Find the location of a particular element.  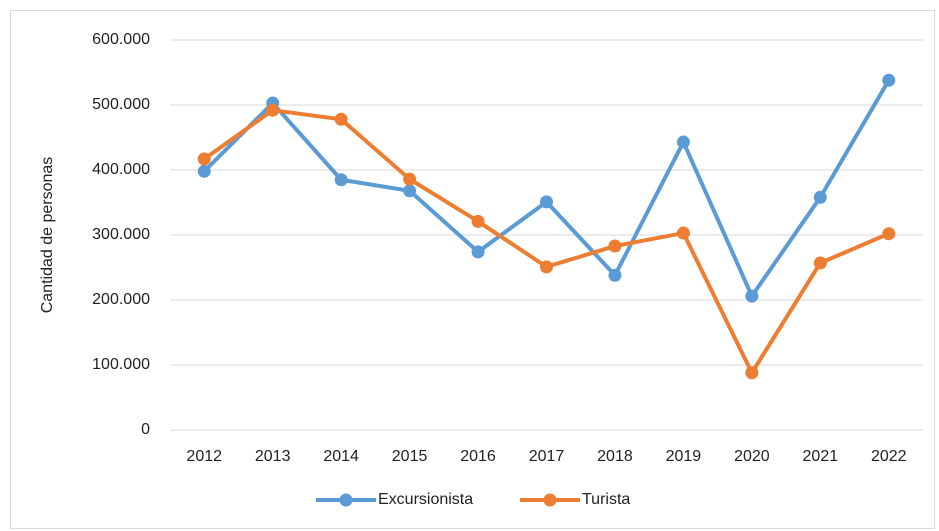

legend-label: Turista is located at coordinates (606, 499).